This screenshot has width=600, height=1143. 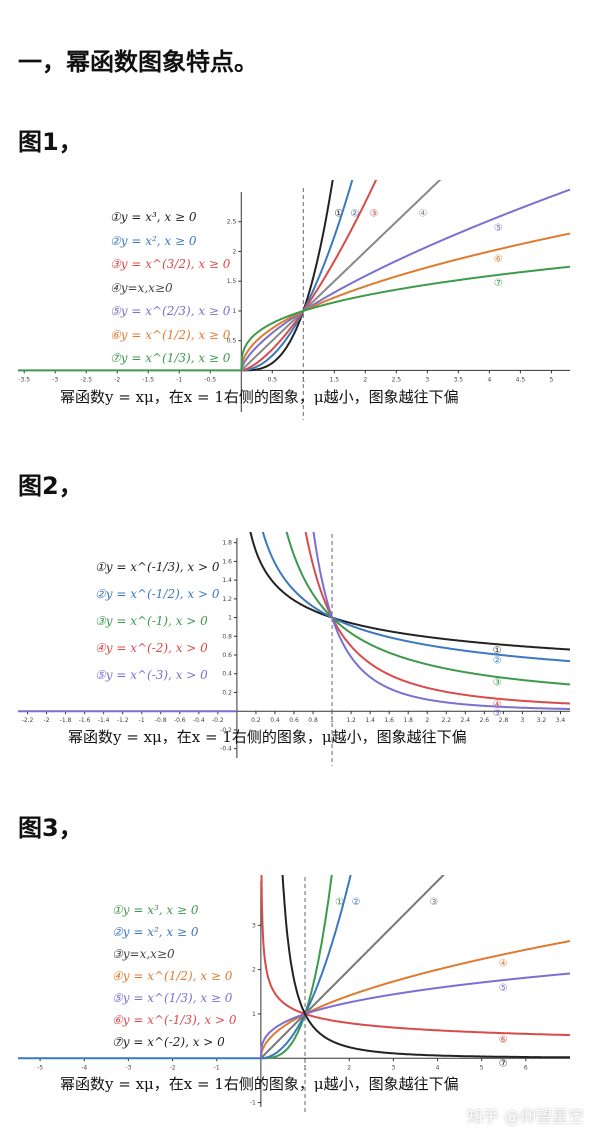 I want to click on x-tick-label: -1.5, so click(x=148, y=379).